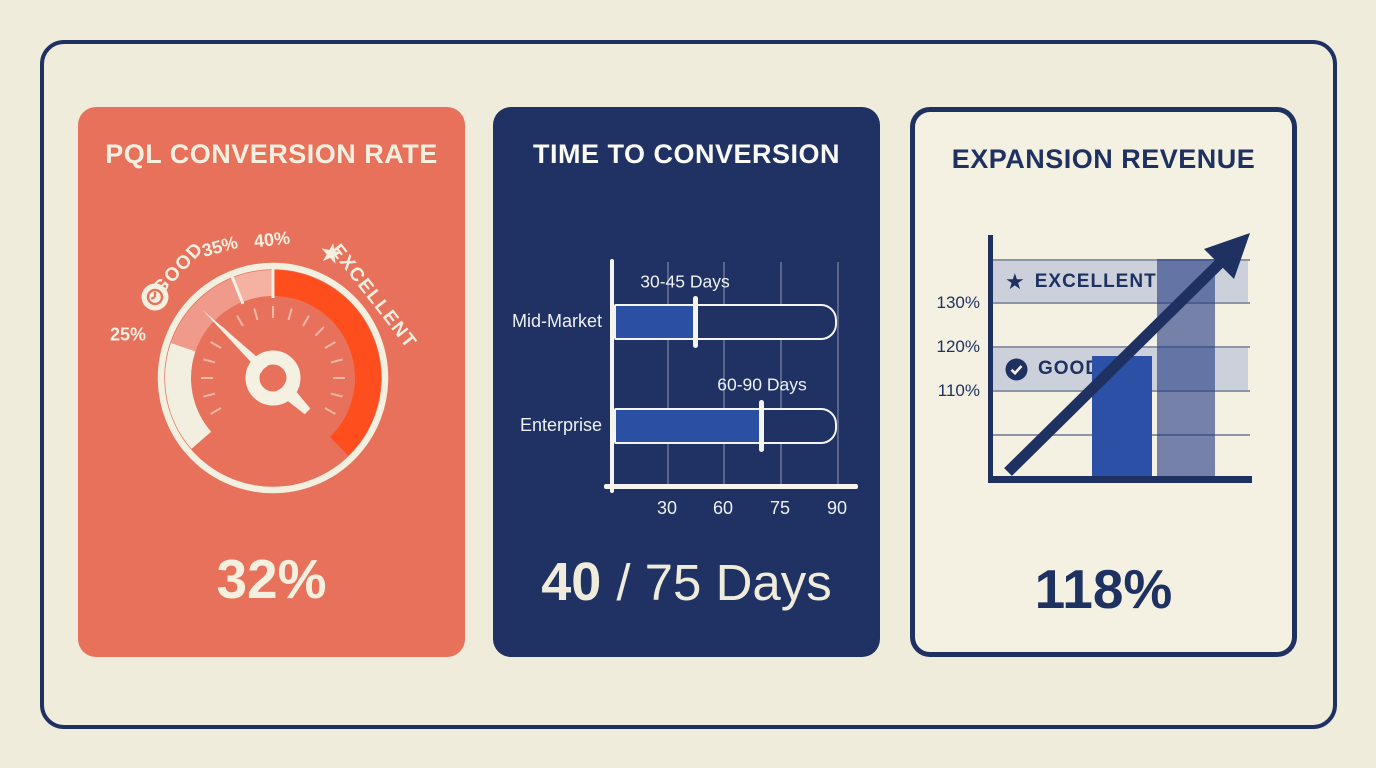  Describe the element at coordinates (1069, 368) in the screenshot. I see `band-label-good: GOOD` at that location.